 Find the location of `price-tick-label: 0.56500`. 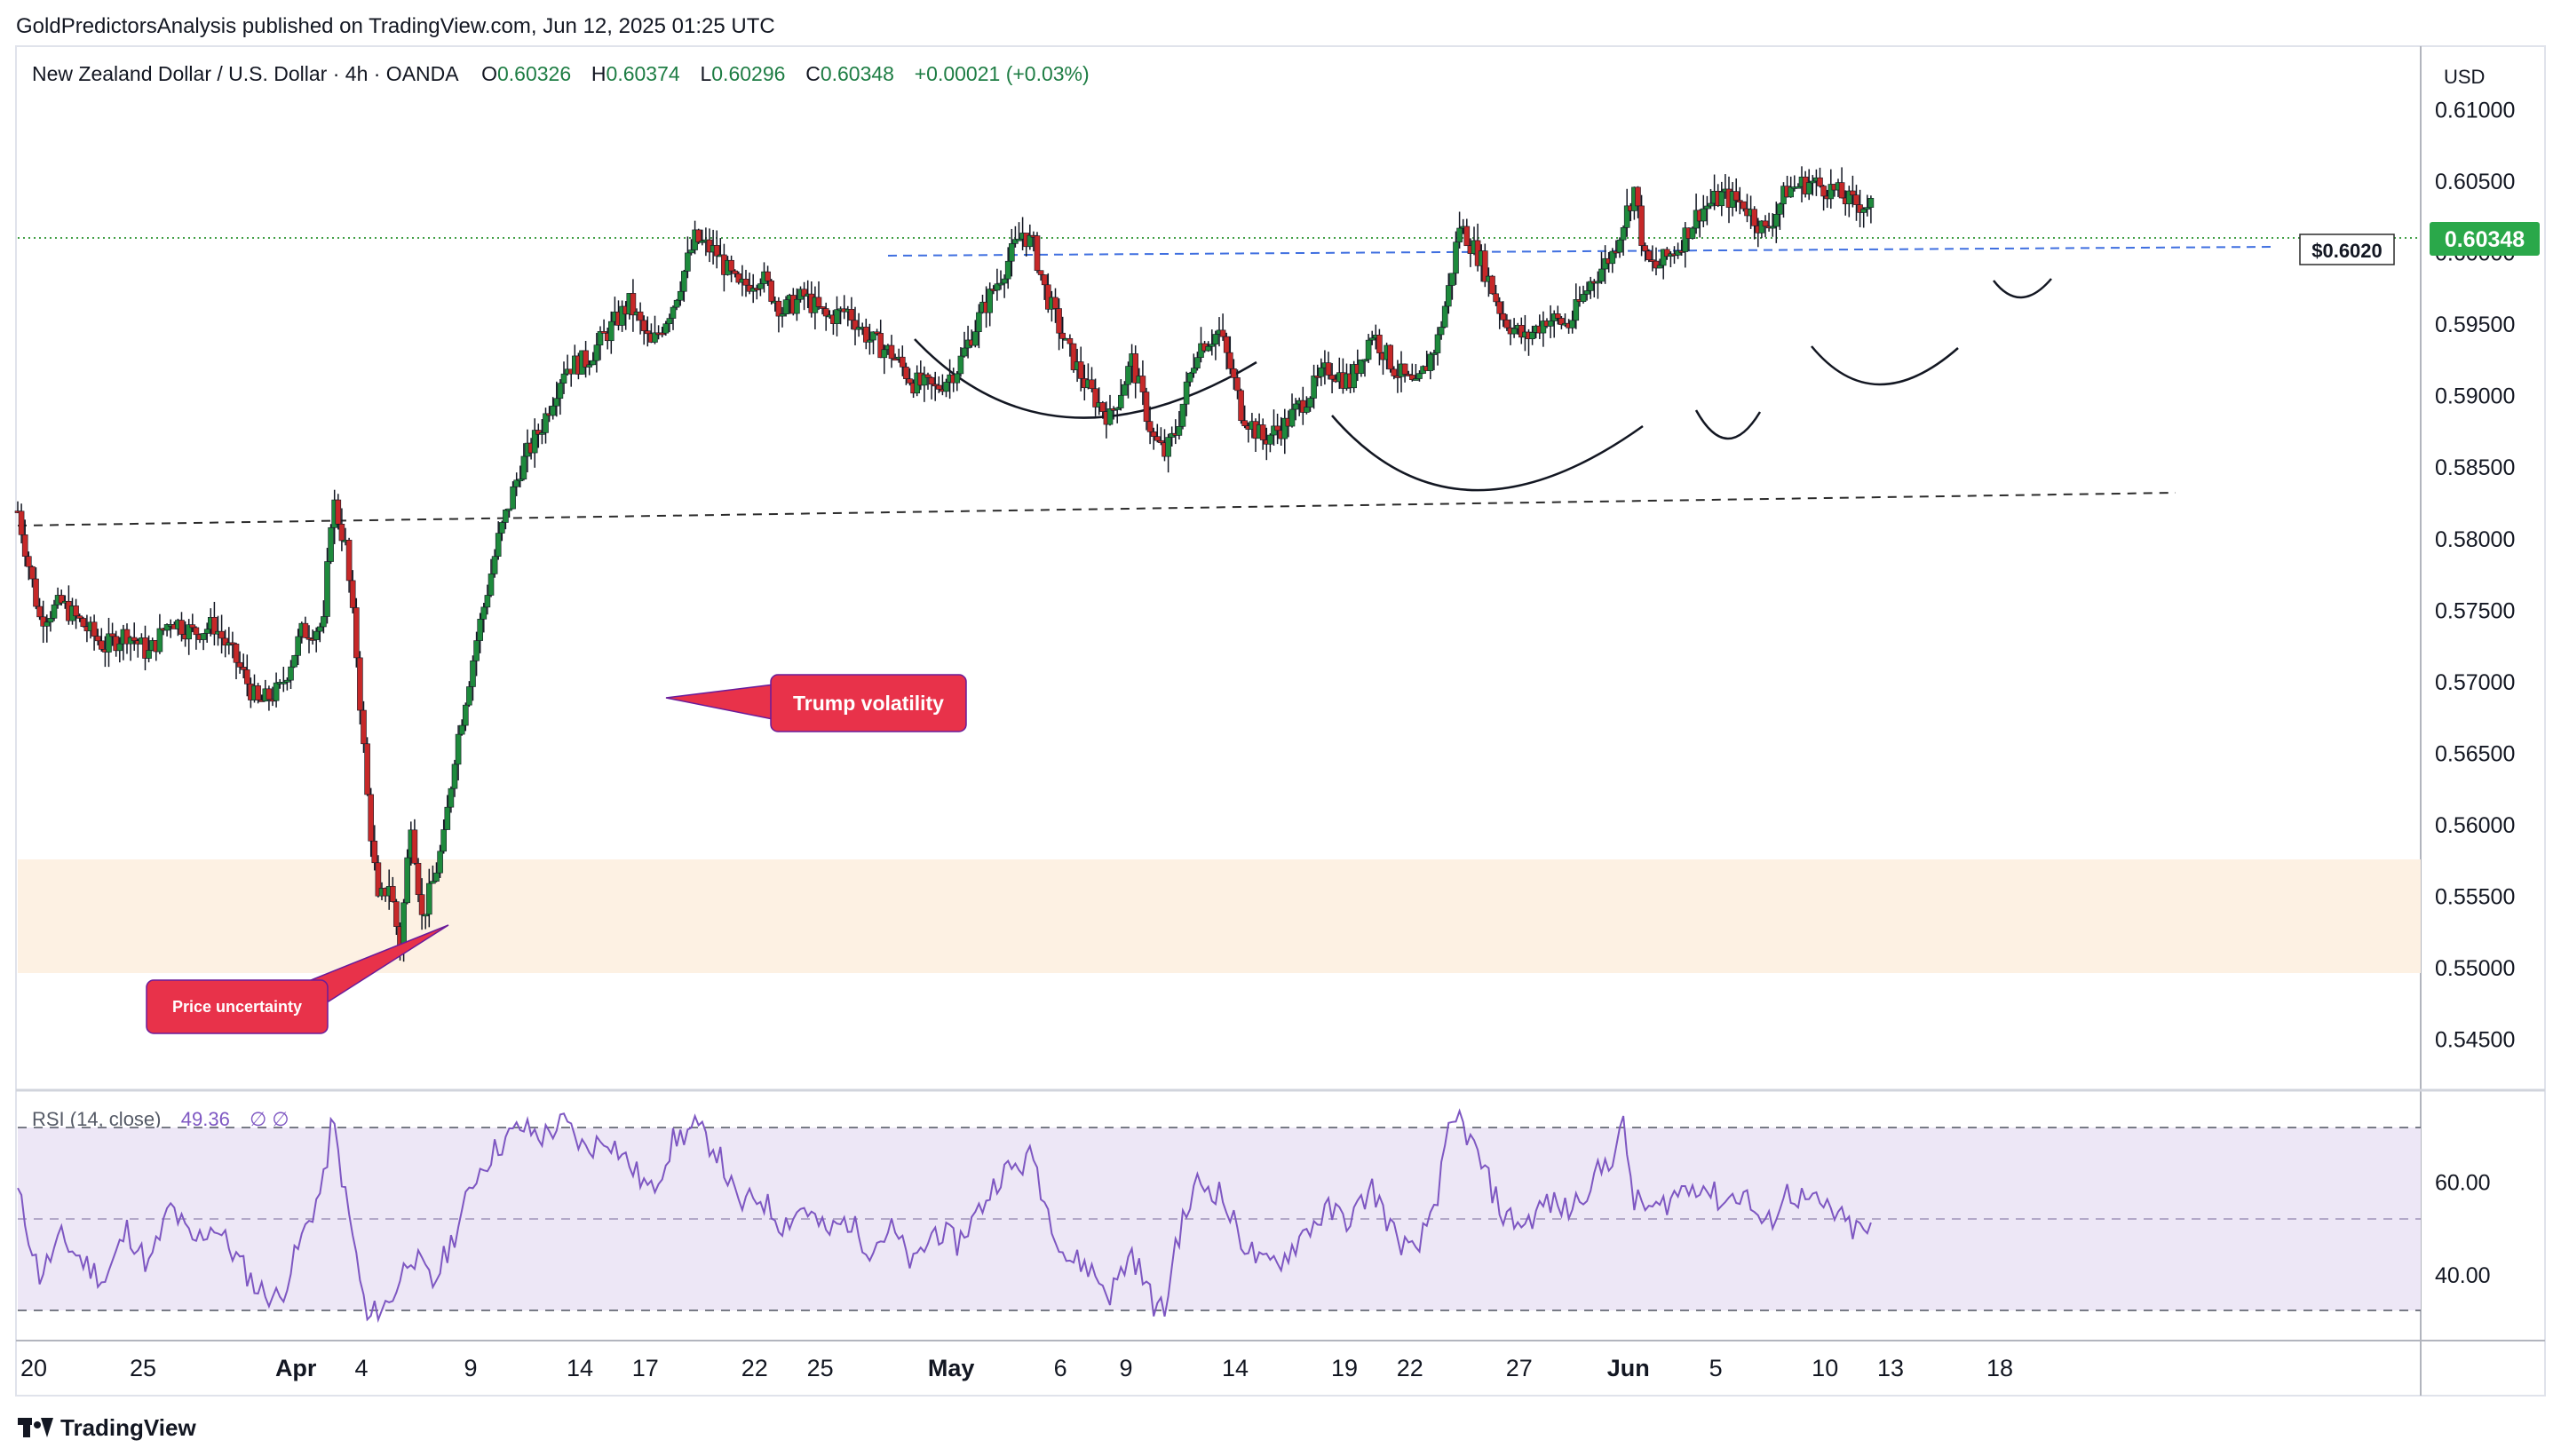

price-tick-label: 0.56500 is located at coordinates (2475, 753).